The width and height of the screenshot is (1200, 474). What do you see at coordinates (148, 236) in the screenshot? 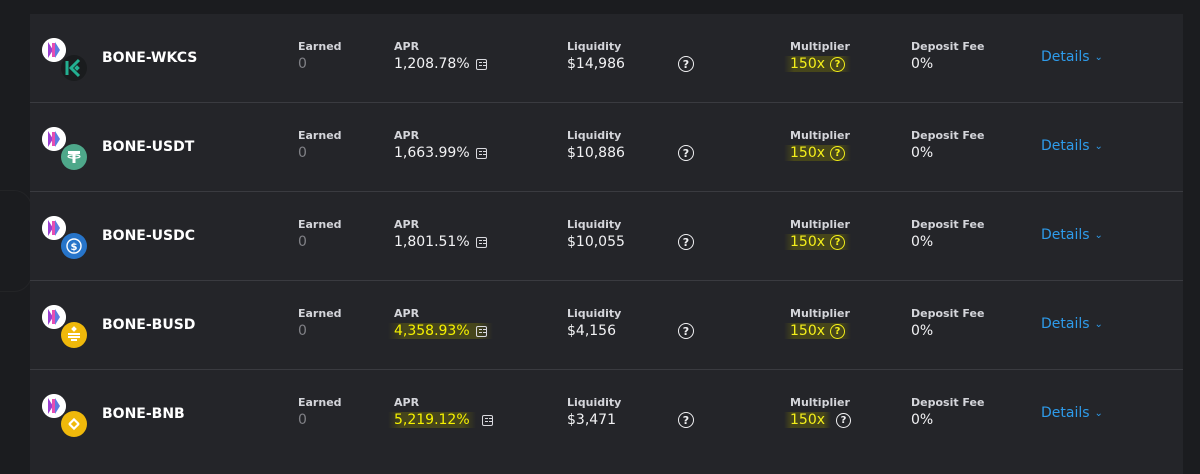
I see `pair-name: BONE-USDC` at bounding box center [148, 236].